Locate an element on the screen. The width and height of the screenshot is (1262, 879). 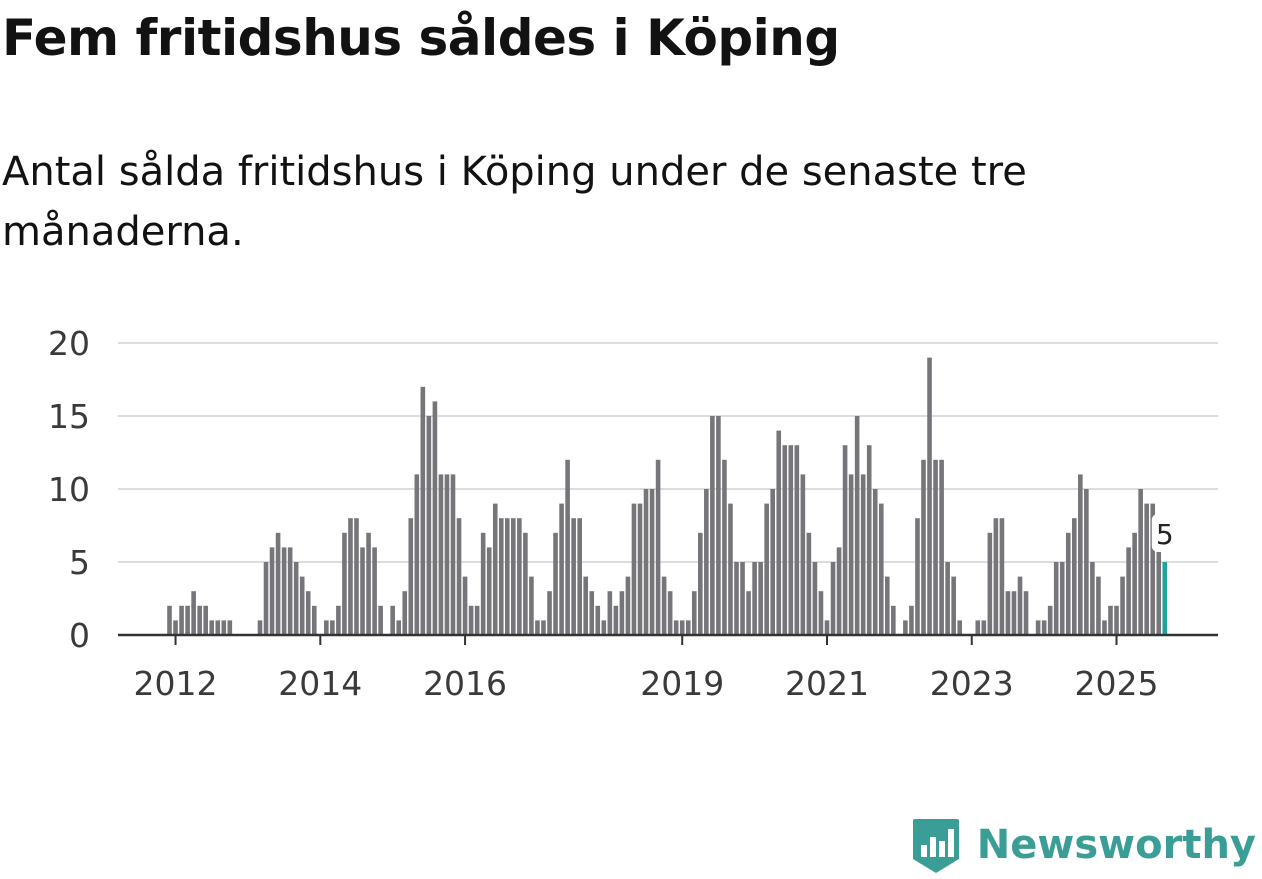
y-axis-ticks: 0 5 10 15 20 is located at coordinates (69, 489).